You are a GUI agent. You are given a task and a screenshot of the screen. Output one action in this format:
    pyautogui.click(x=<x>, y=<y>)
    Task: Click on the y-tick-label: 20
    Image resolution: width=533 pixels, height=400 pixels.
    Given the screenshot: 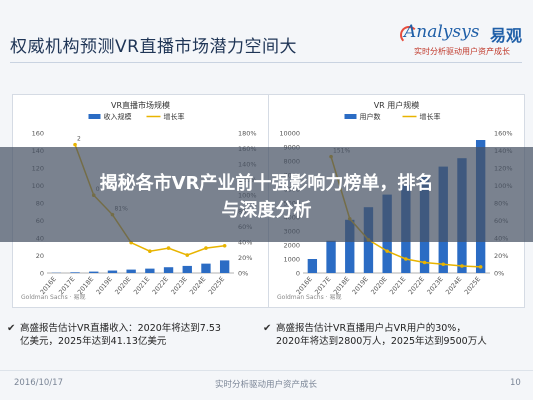 What is the action you would take?
    pyautogui.click(x=40, y=256)
    